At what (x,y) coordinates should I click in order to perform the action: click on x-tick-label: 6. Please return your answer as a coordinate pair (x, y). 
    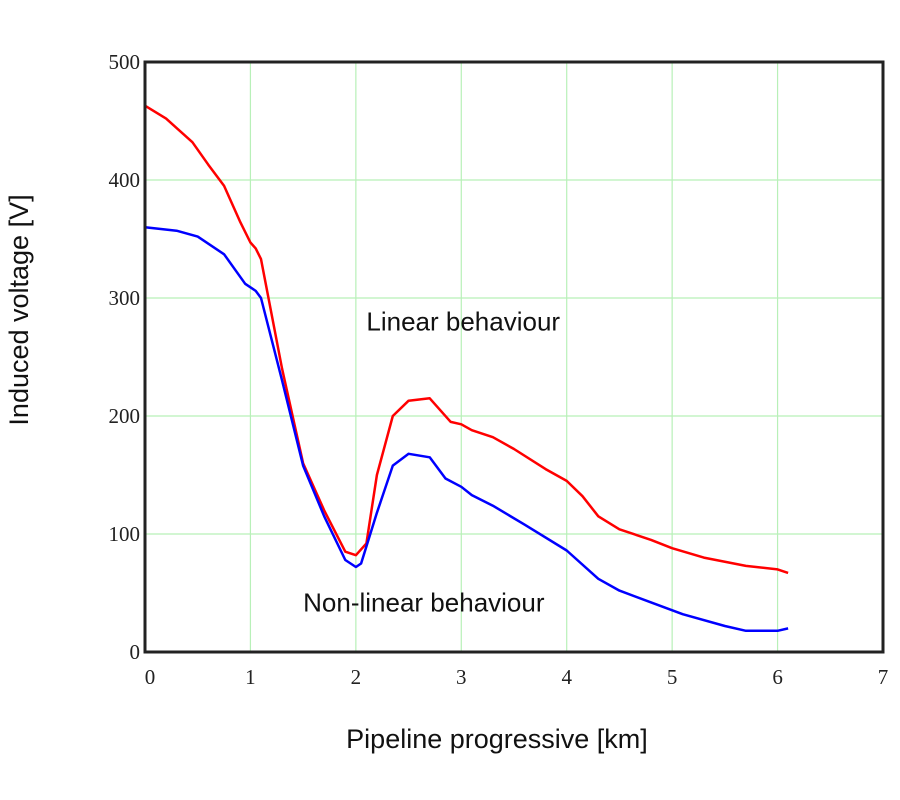
    Looking at the image, I should click on (777, 677).